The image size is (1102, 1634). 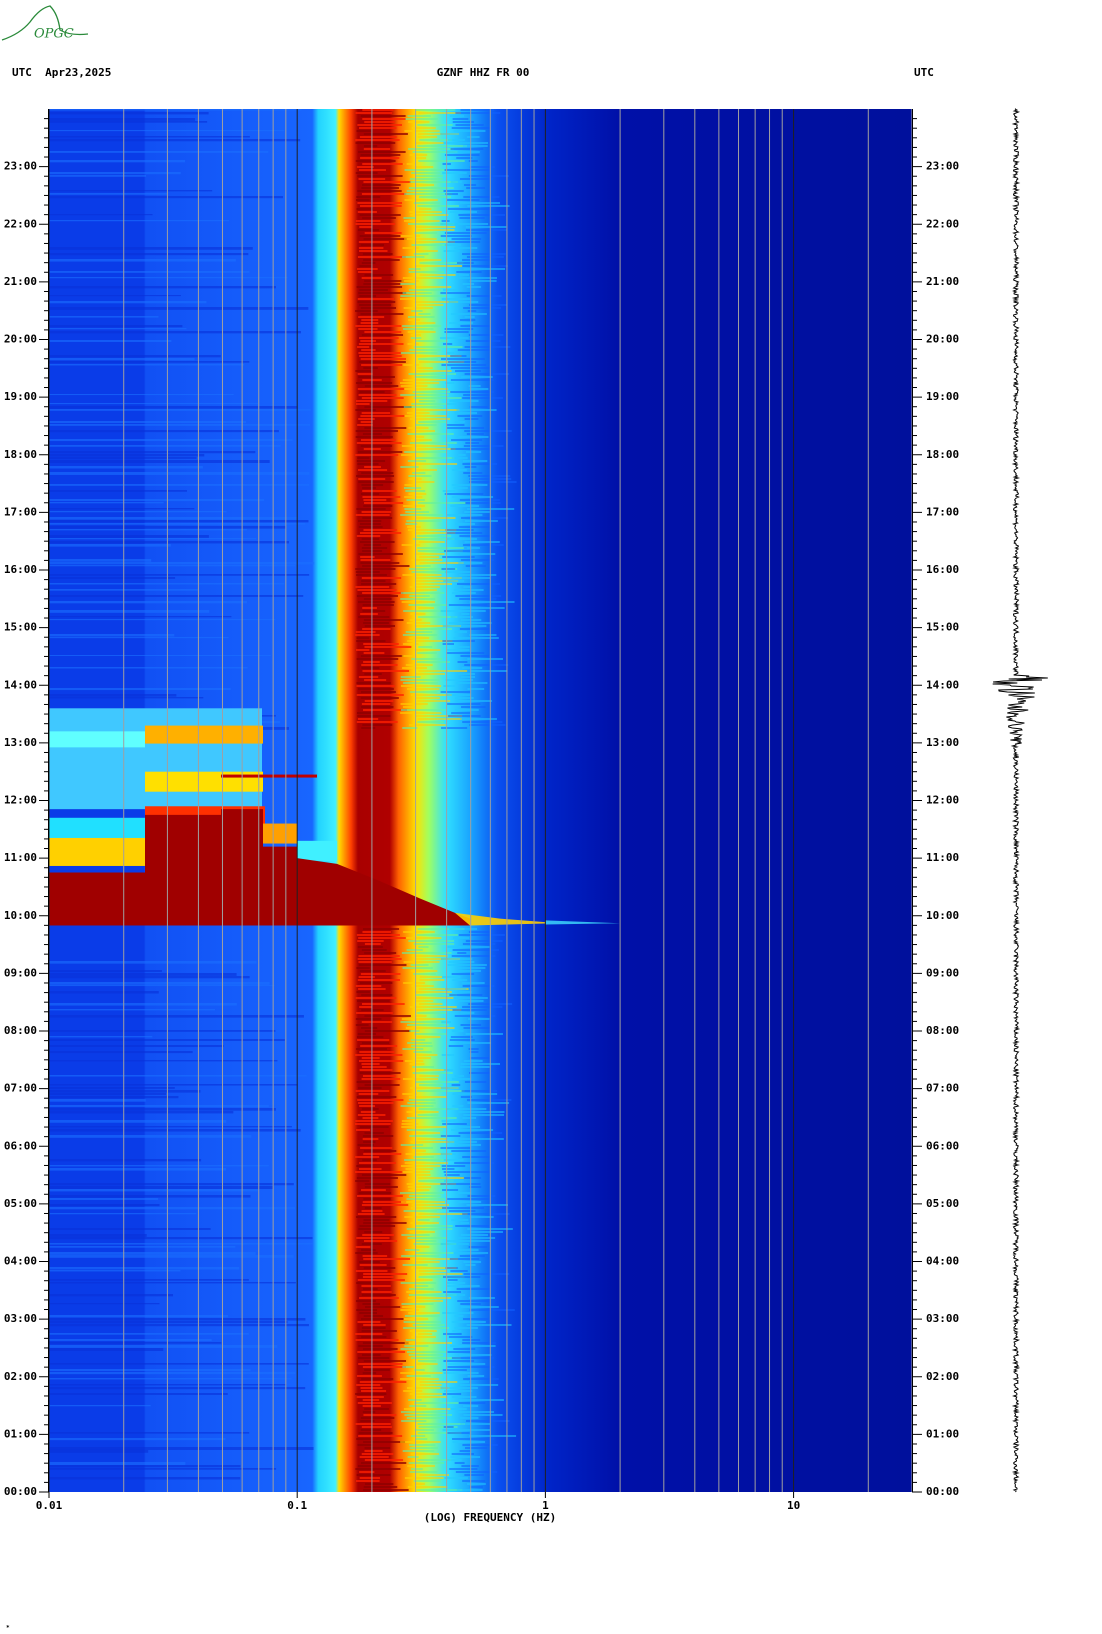 What do you see at coordinates (942, 511) in the screenshot?
I see `y-tick-label-right: 17:00` at bounding box center [942, 511].